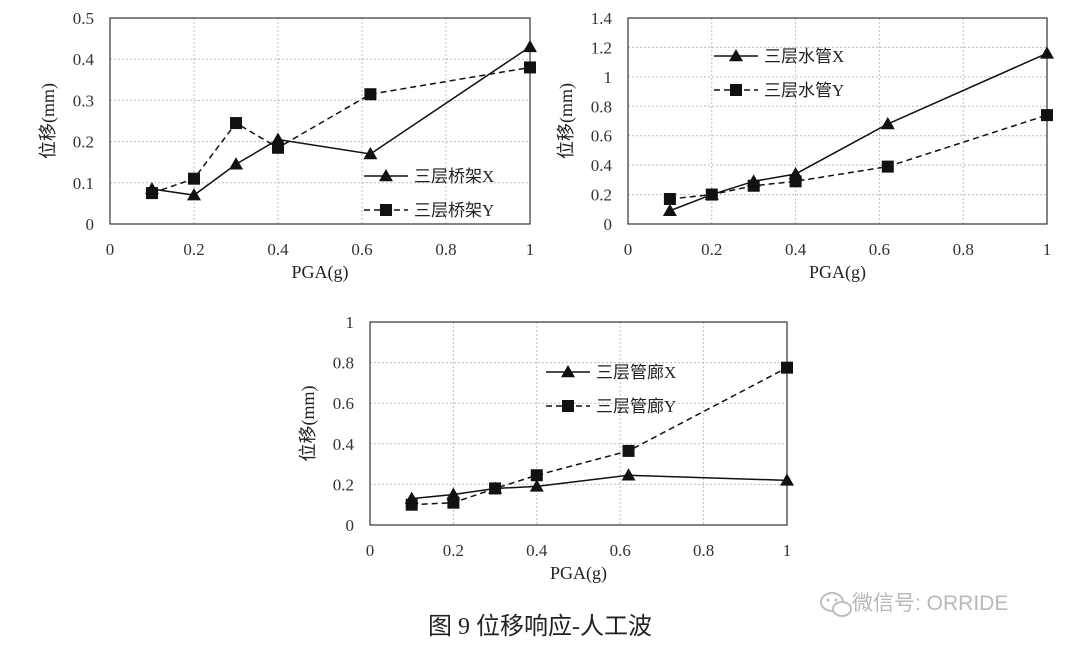  I want to click on y-tick-labels: 0 0.2 0.4 0.6 0.8 1 1.2 1.4, so click(602, 121).